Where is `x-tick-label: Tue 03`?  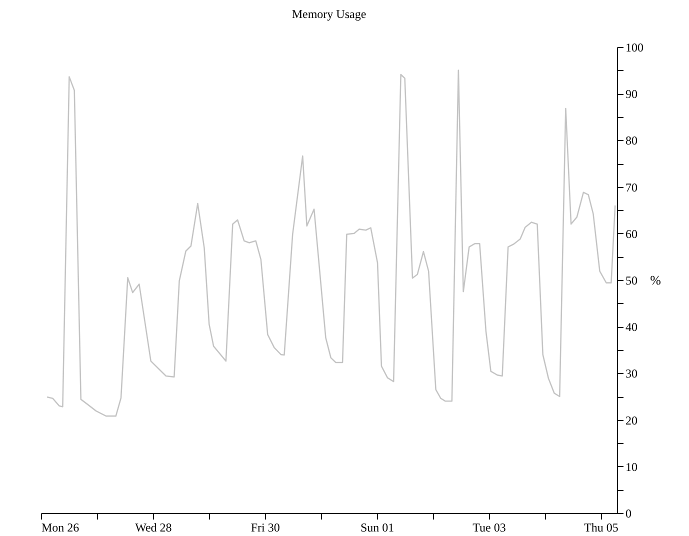
x-tick-label: Tue 03 is located at coordinates (489, 527).